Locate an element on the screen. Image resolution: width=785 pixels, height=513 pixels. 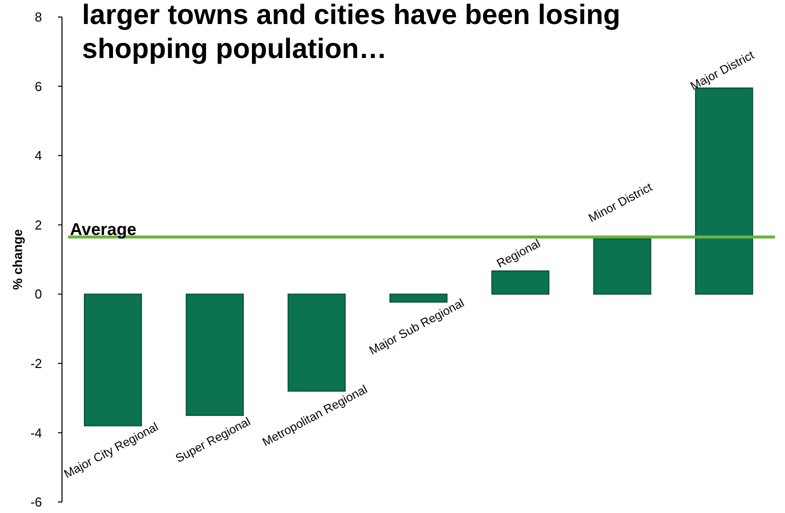
y-tick-label: 6 is located at coordinates (38, 86).